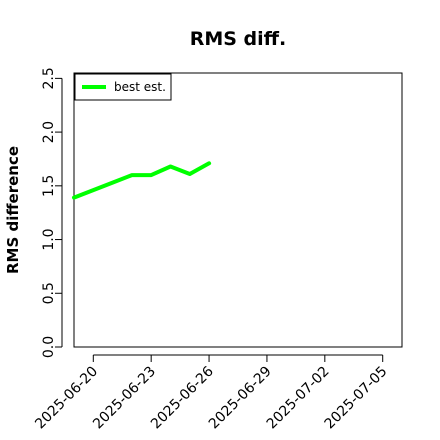 The image size is (440, 440). I want to click on x-tick-label: 2025-07-05, so click(356, 398).